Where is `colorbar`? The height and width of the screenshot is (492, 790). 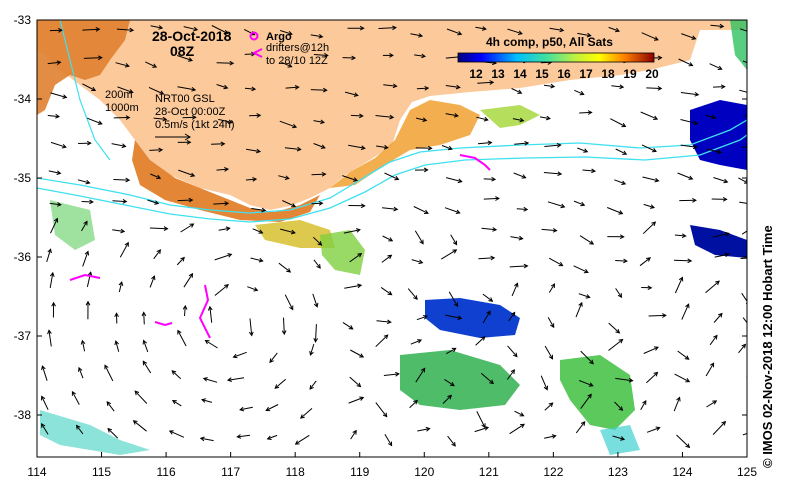
colorbar is located at coordinates (556, 57).